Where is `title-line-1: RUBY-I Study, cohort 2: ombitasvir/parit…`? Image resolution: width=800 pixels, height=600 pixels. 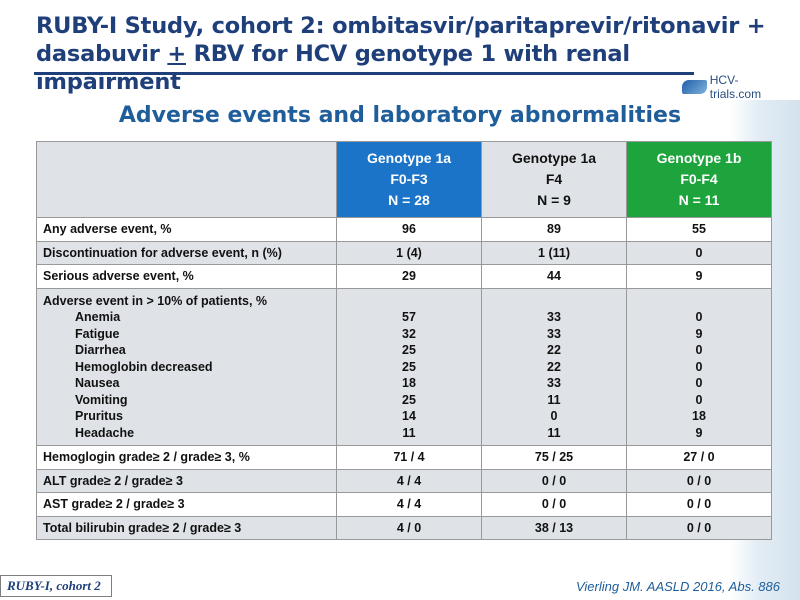
title-line-1: RUBY-I Study, cohort 2: ombitasvir/parit… is located at coordinates (401, 26).